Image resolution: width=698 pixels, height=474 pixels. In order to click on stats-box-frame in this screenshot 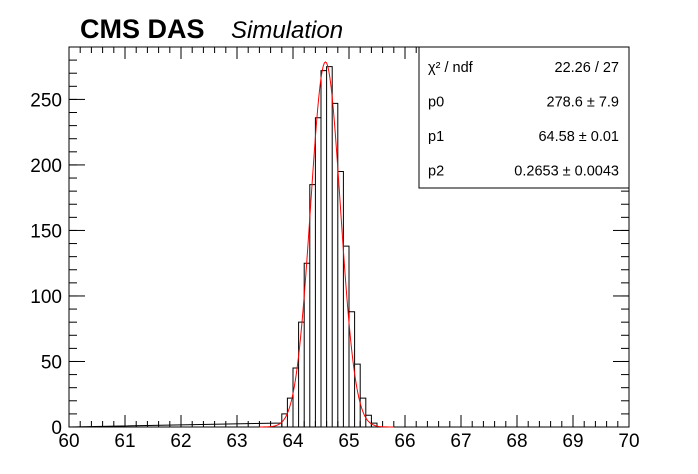, I will do `click(524, 117)`.